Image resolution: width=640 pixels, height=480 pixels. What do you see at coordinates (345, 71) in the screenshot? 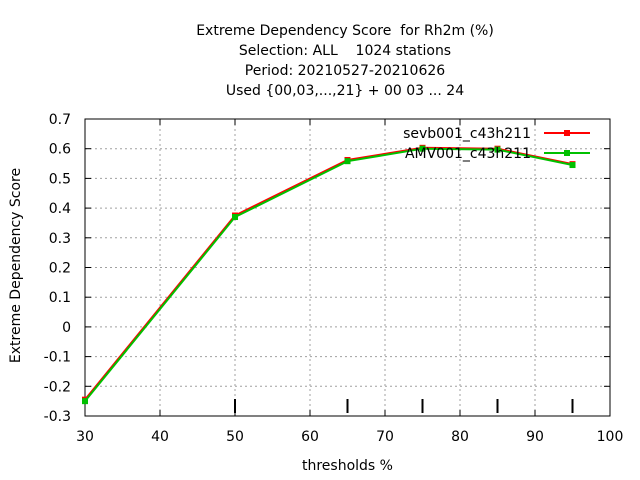
I see `title-line: Period: 20210527-20210626` at bounding box center [345, 71].